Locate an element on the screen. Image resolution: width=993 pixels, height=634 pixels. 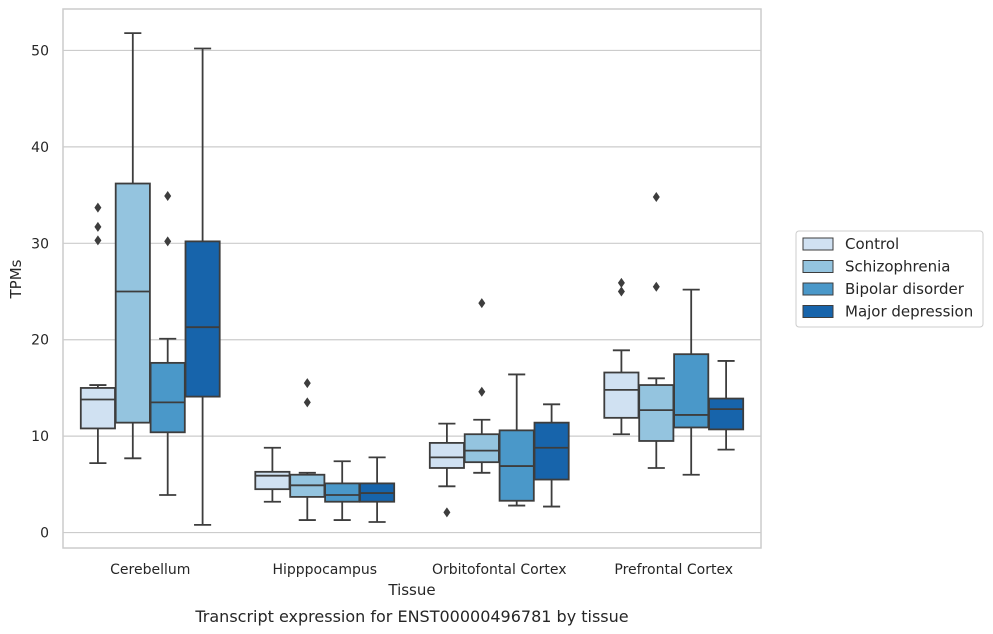
box-0-0-iqr-box is located at coordinates (97, 408).